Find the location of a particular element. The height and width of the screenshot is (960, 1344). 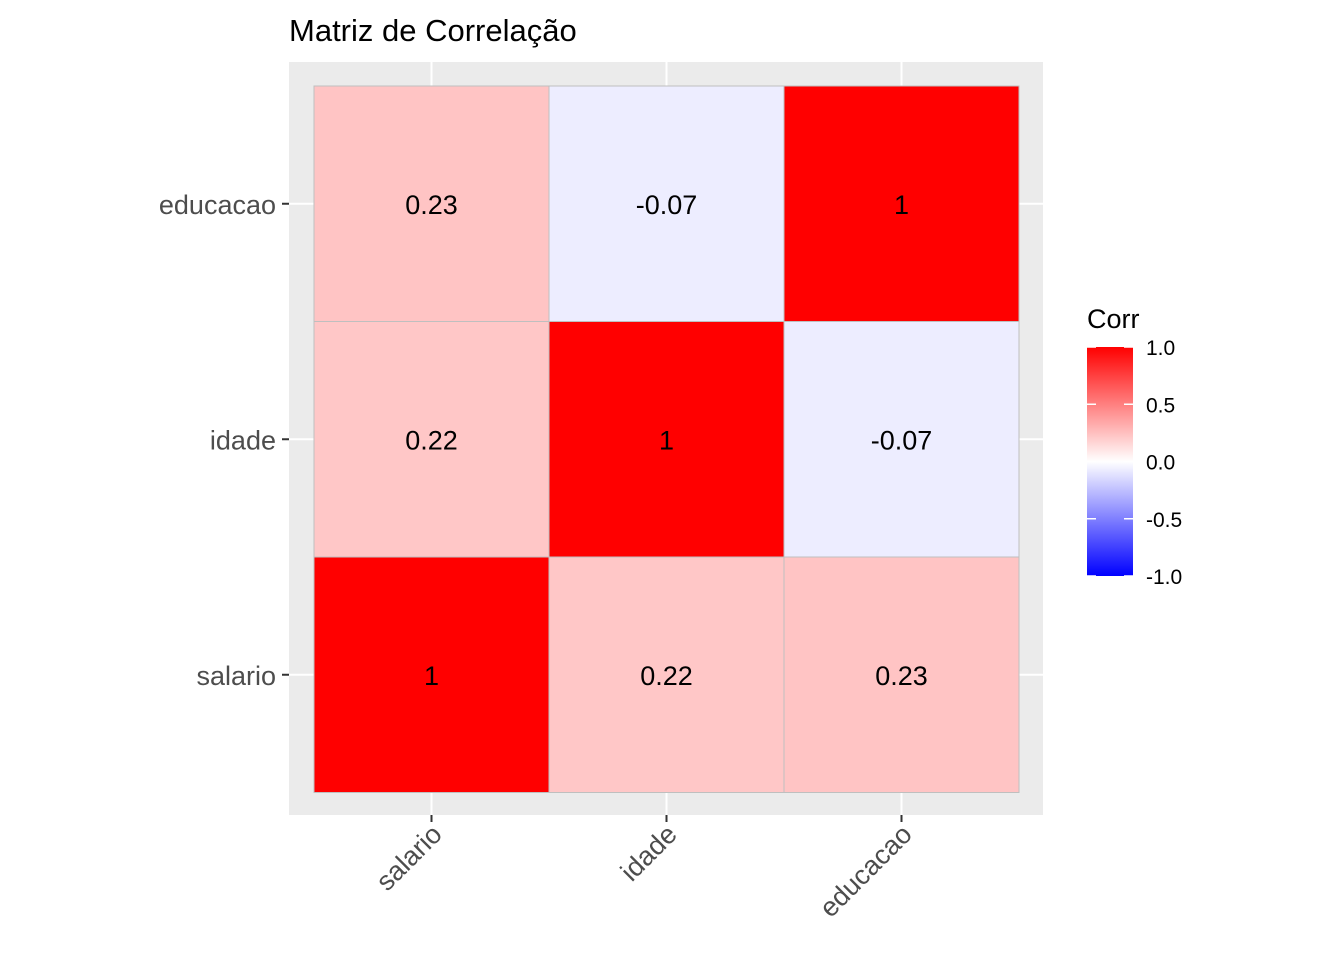

legend-tick-label-0: 1.0 is located at coordinates (1160, 348).